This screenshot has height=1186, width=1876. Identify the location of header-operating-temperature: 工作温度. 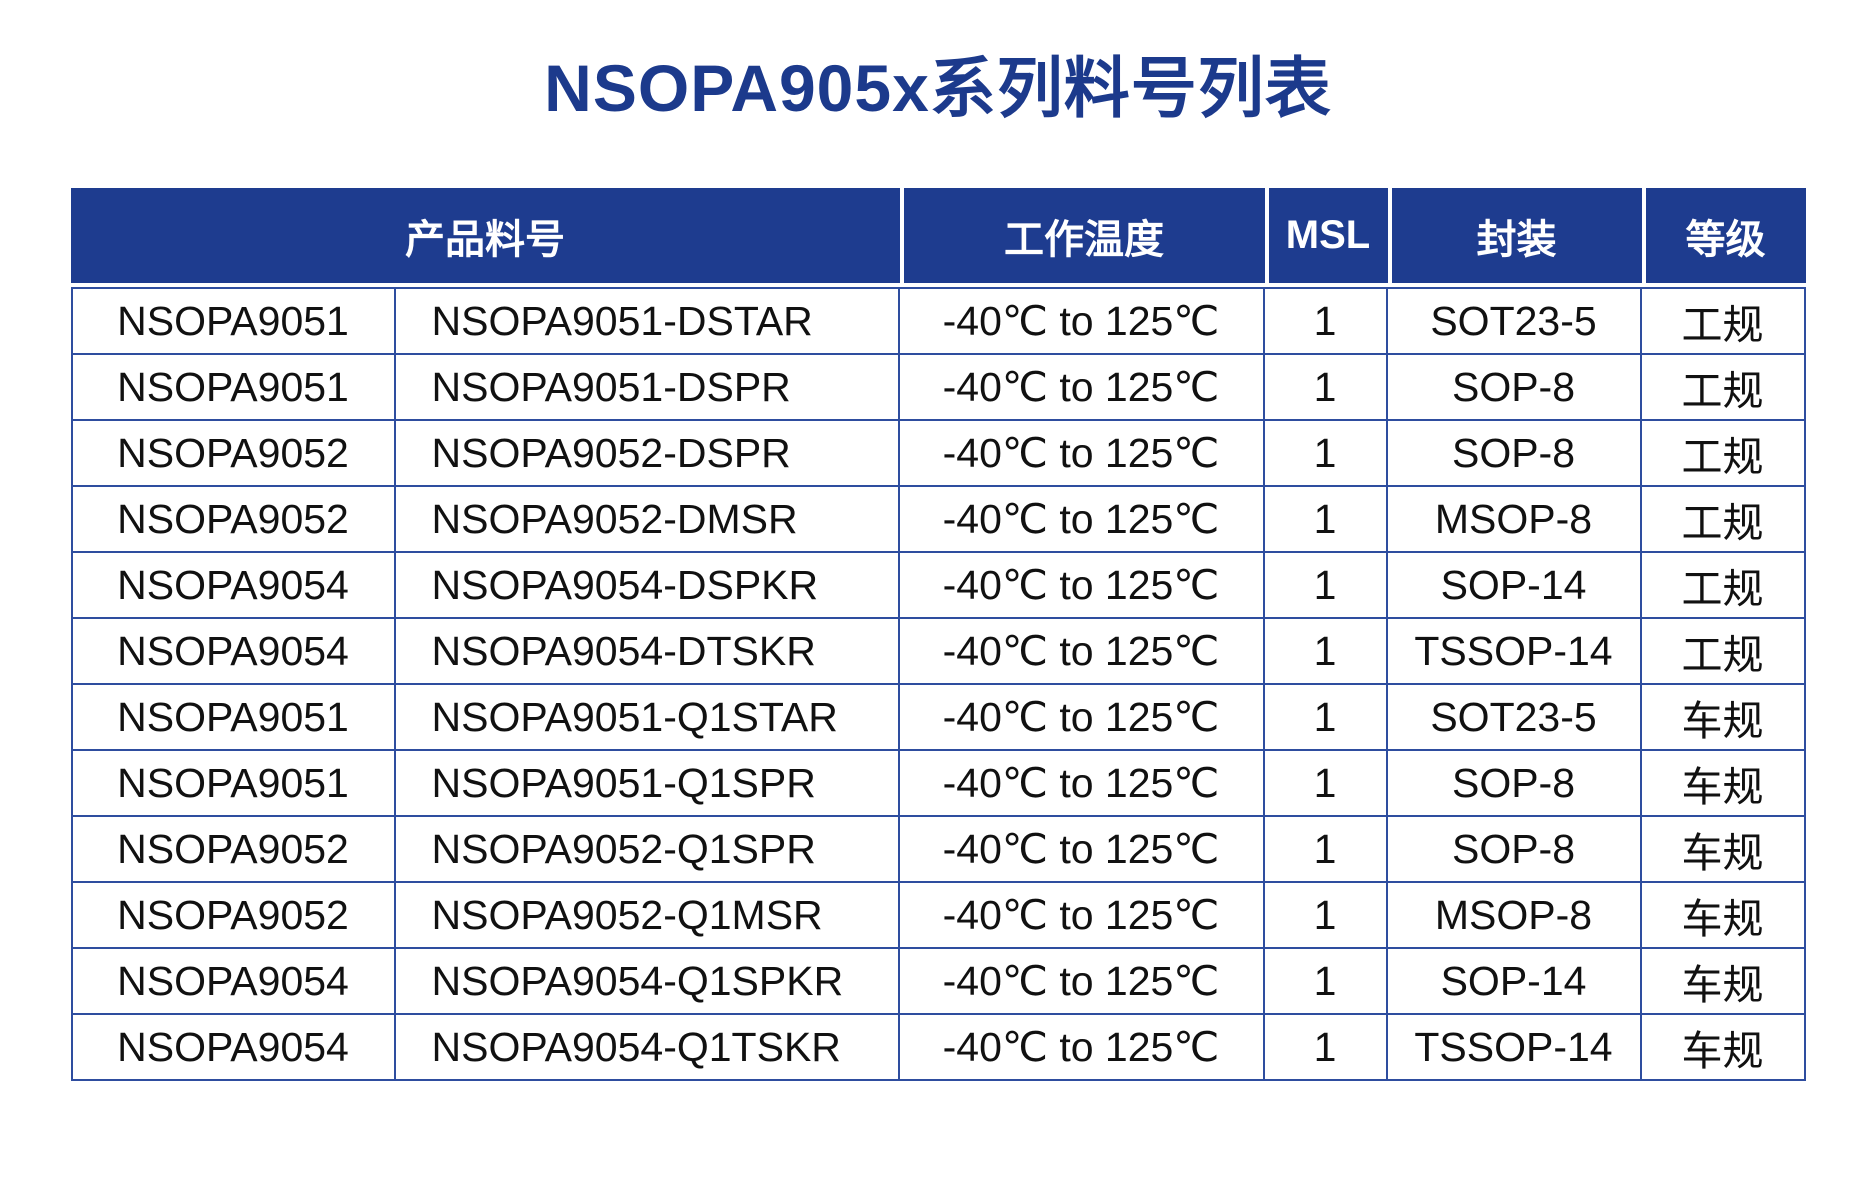
(1082, 237).